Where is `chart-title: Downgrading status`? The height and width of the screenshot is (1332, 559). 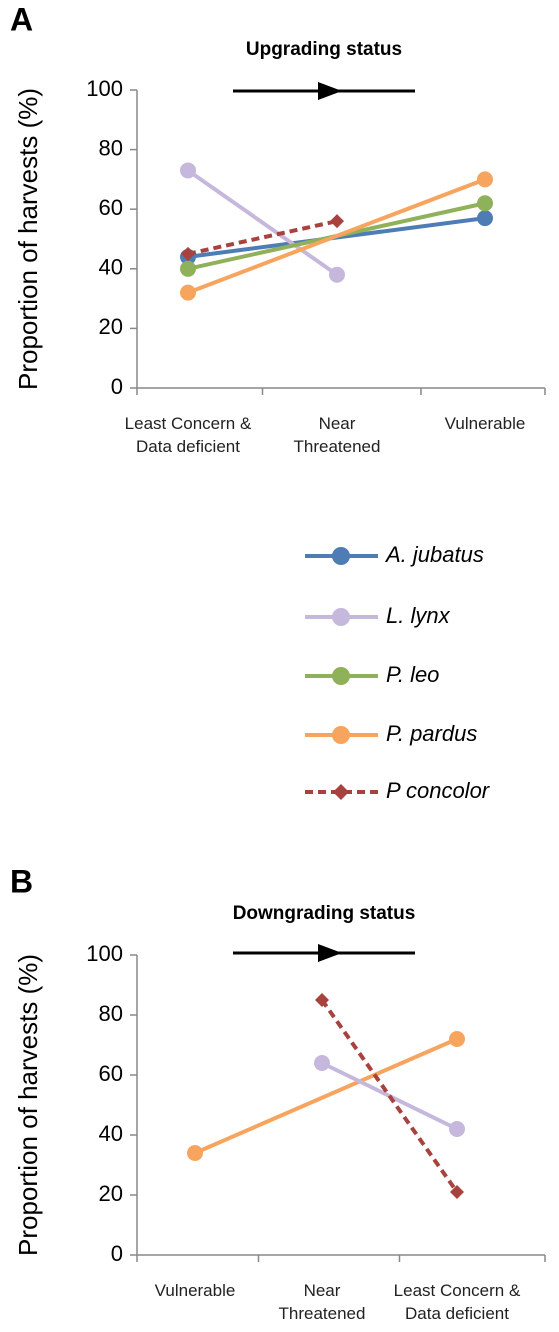 chart-title: Downgrading status is located at coordinates (324, 913).